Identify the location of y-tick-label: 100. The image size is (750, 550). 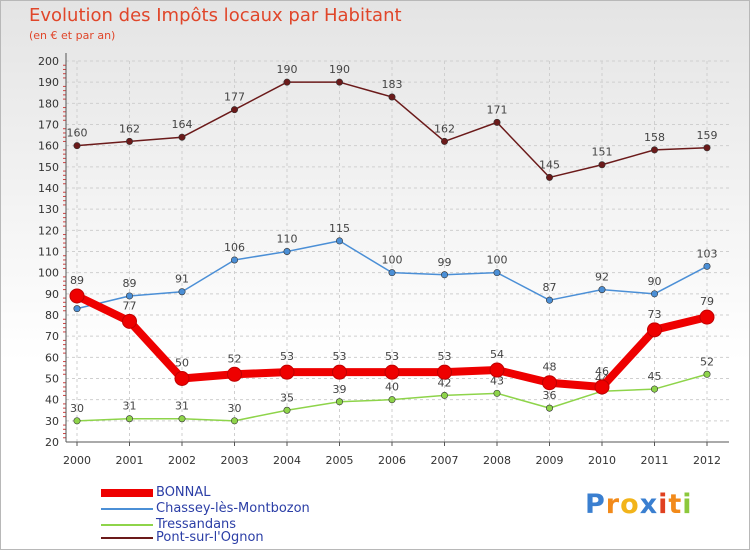
(48, 273).